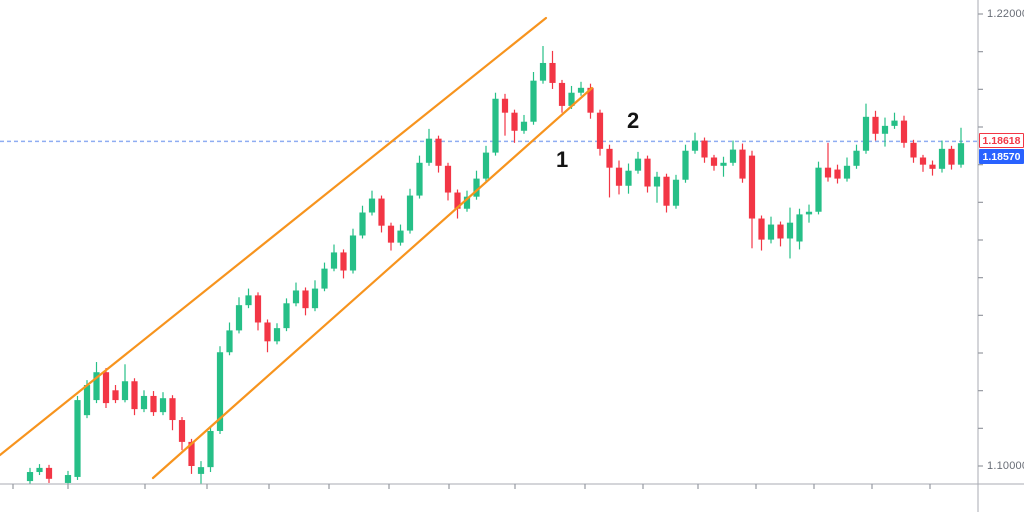  What do you see at coordinates (1001, 156) in the screenshot?
I see `last-price-label: 1.18570` at bounding box center [1001, 156].